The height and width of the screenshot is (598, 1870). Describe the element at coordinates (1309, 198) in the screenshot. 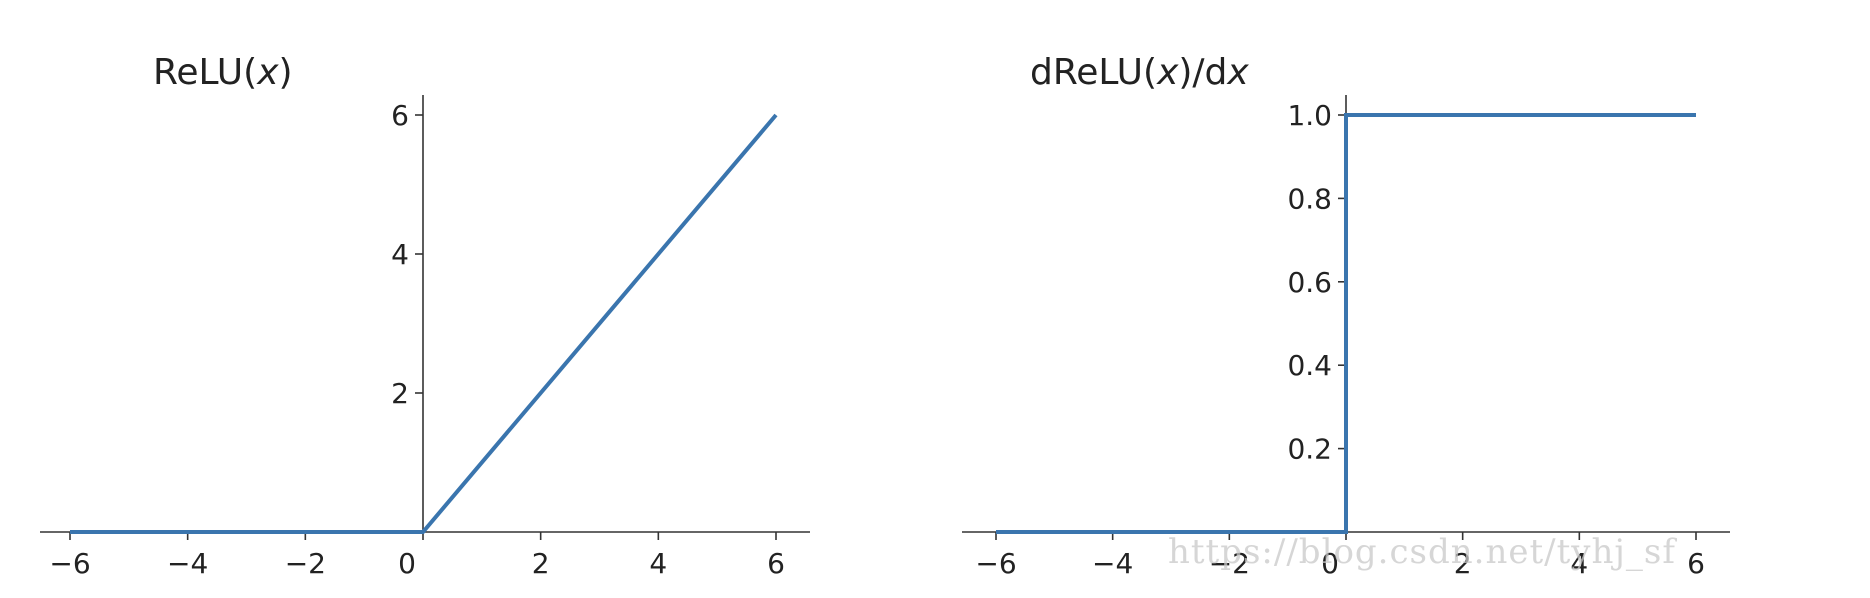

I see `y-tick-label: 0.8` at that location.